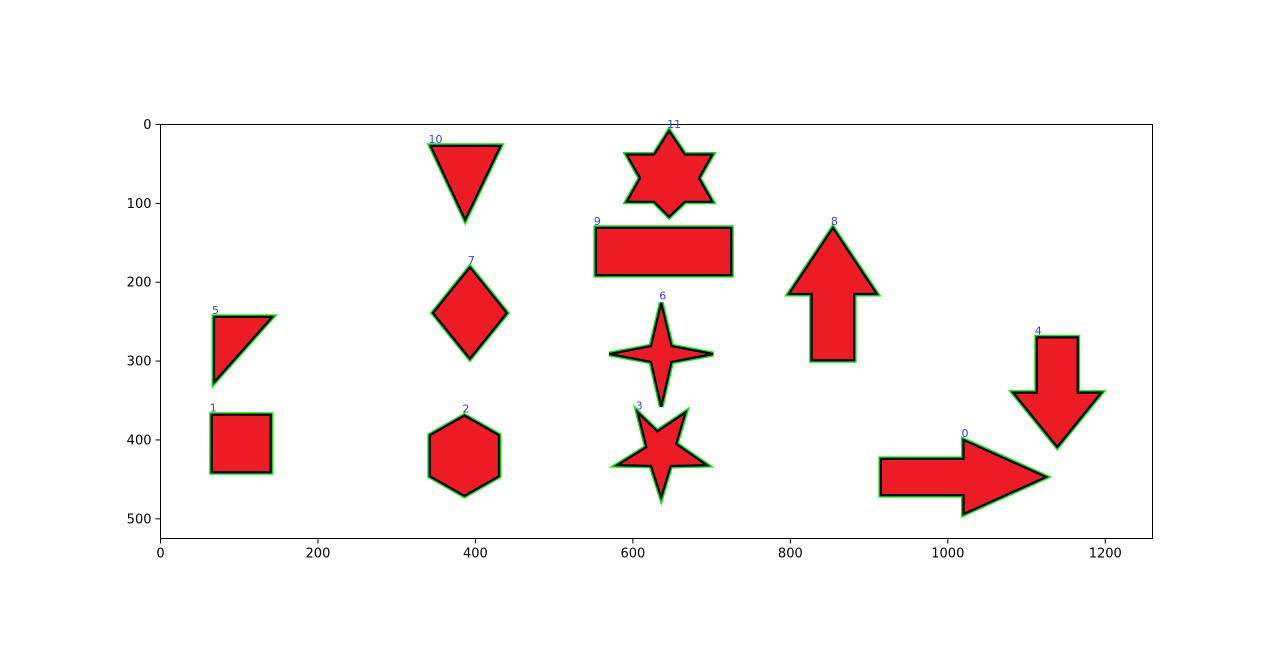 The height and width of the screenshot is (657, 1280). Describe the element at coordinates (662, 296) in the screenshot. I see `shape-label: 6` at that location.